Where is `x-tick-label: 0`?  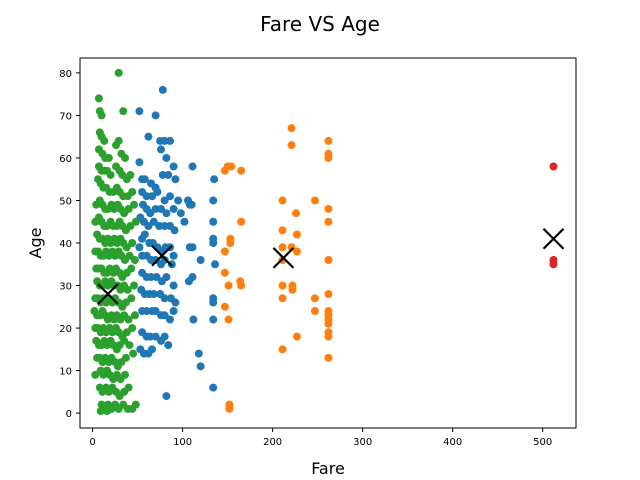
x-tick-label: 0 is located at coordinates (92, 442).